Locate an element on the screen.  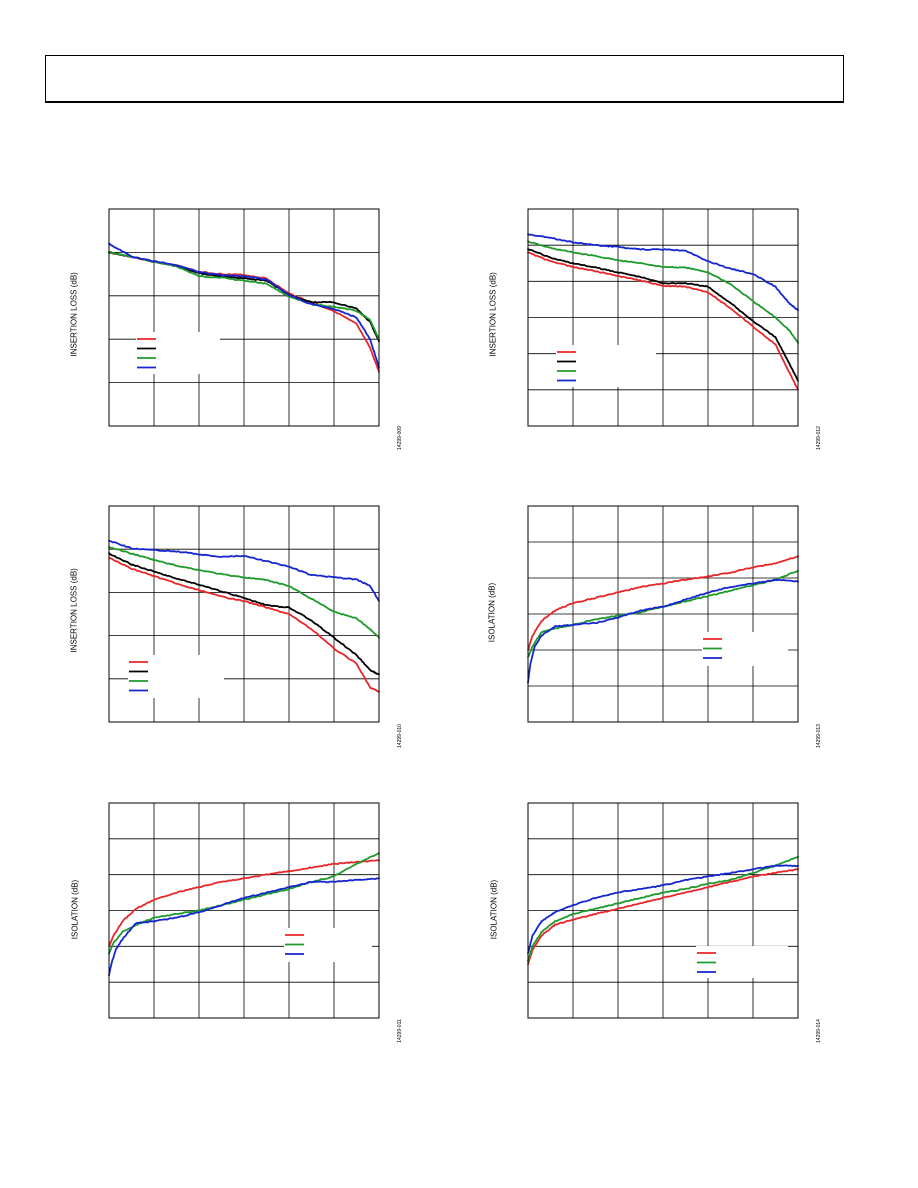
fig-id-chart-6: 14299-014 is located at coordinates (819, 1031).